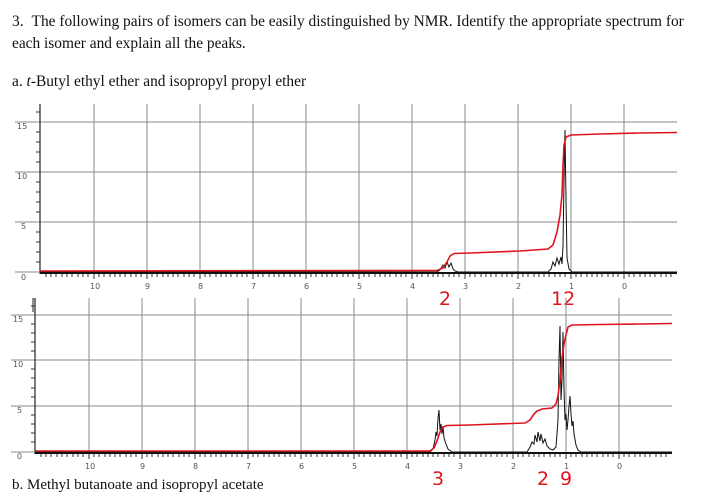 The width and height of the screenshot is (701, 494). I want to click on x-label-6-bottom: 6, so click(301, 466).